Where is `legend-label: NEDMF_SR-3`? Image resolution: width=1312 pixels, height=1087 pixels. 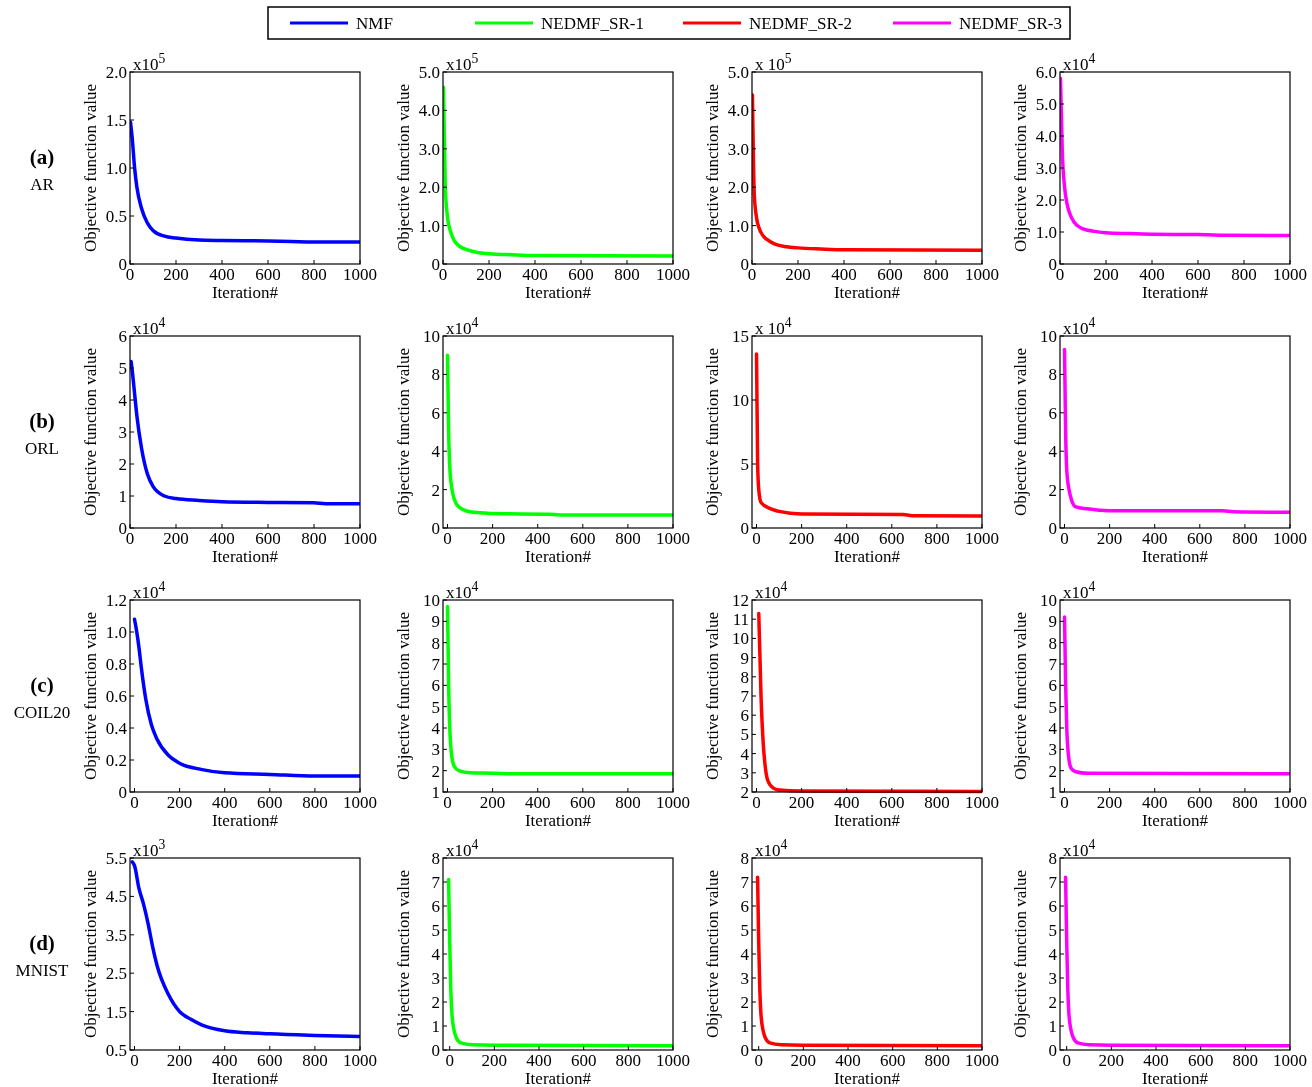
legend-label: NEDMF_SR-3 is located at coordinates (1010, 23).